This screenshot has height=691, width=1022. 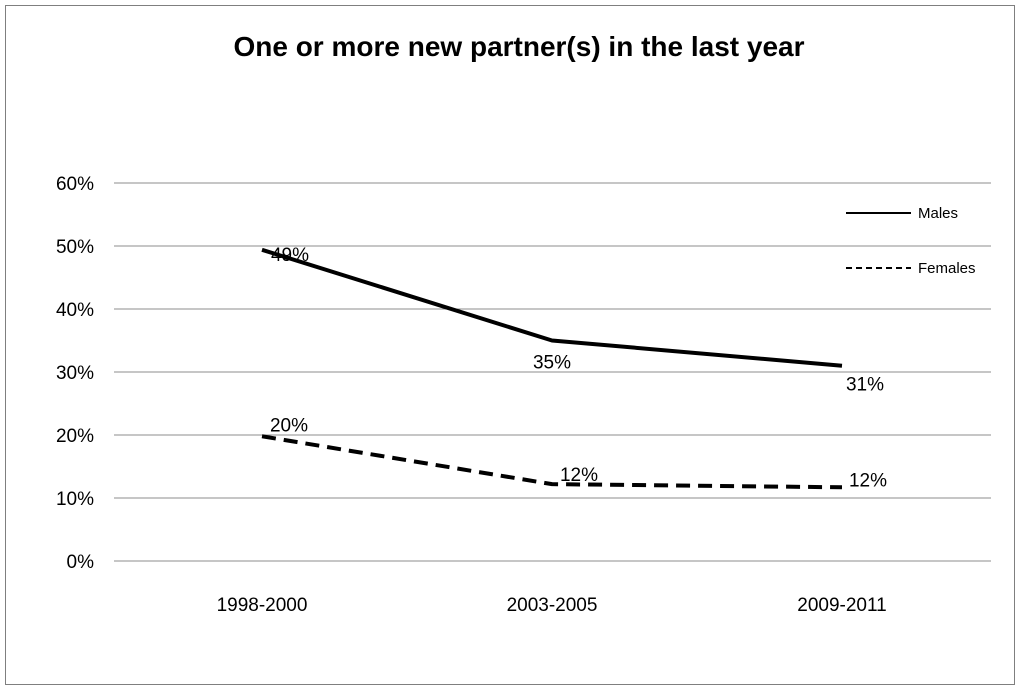 What do you see at coordinates (552, 462) in the screenshot?
I see `series-line-females` at bounding box center [552, 462].